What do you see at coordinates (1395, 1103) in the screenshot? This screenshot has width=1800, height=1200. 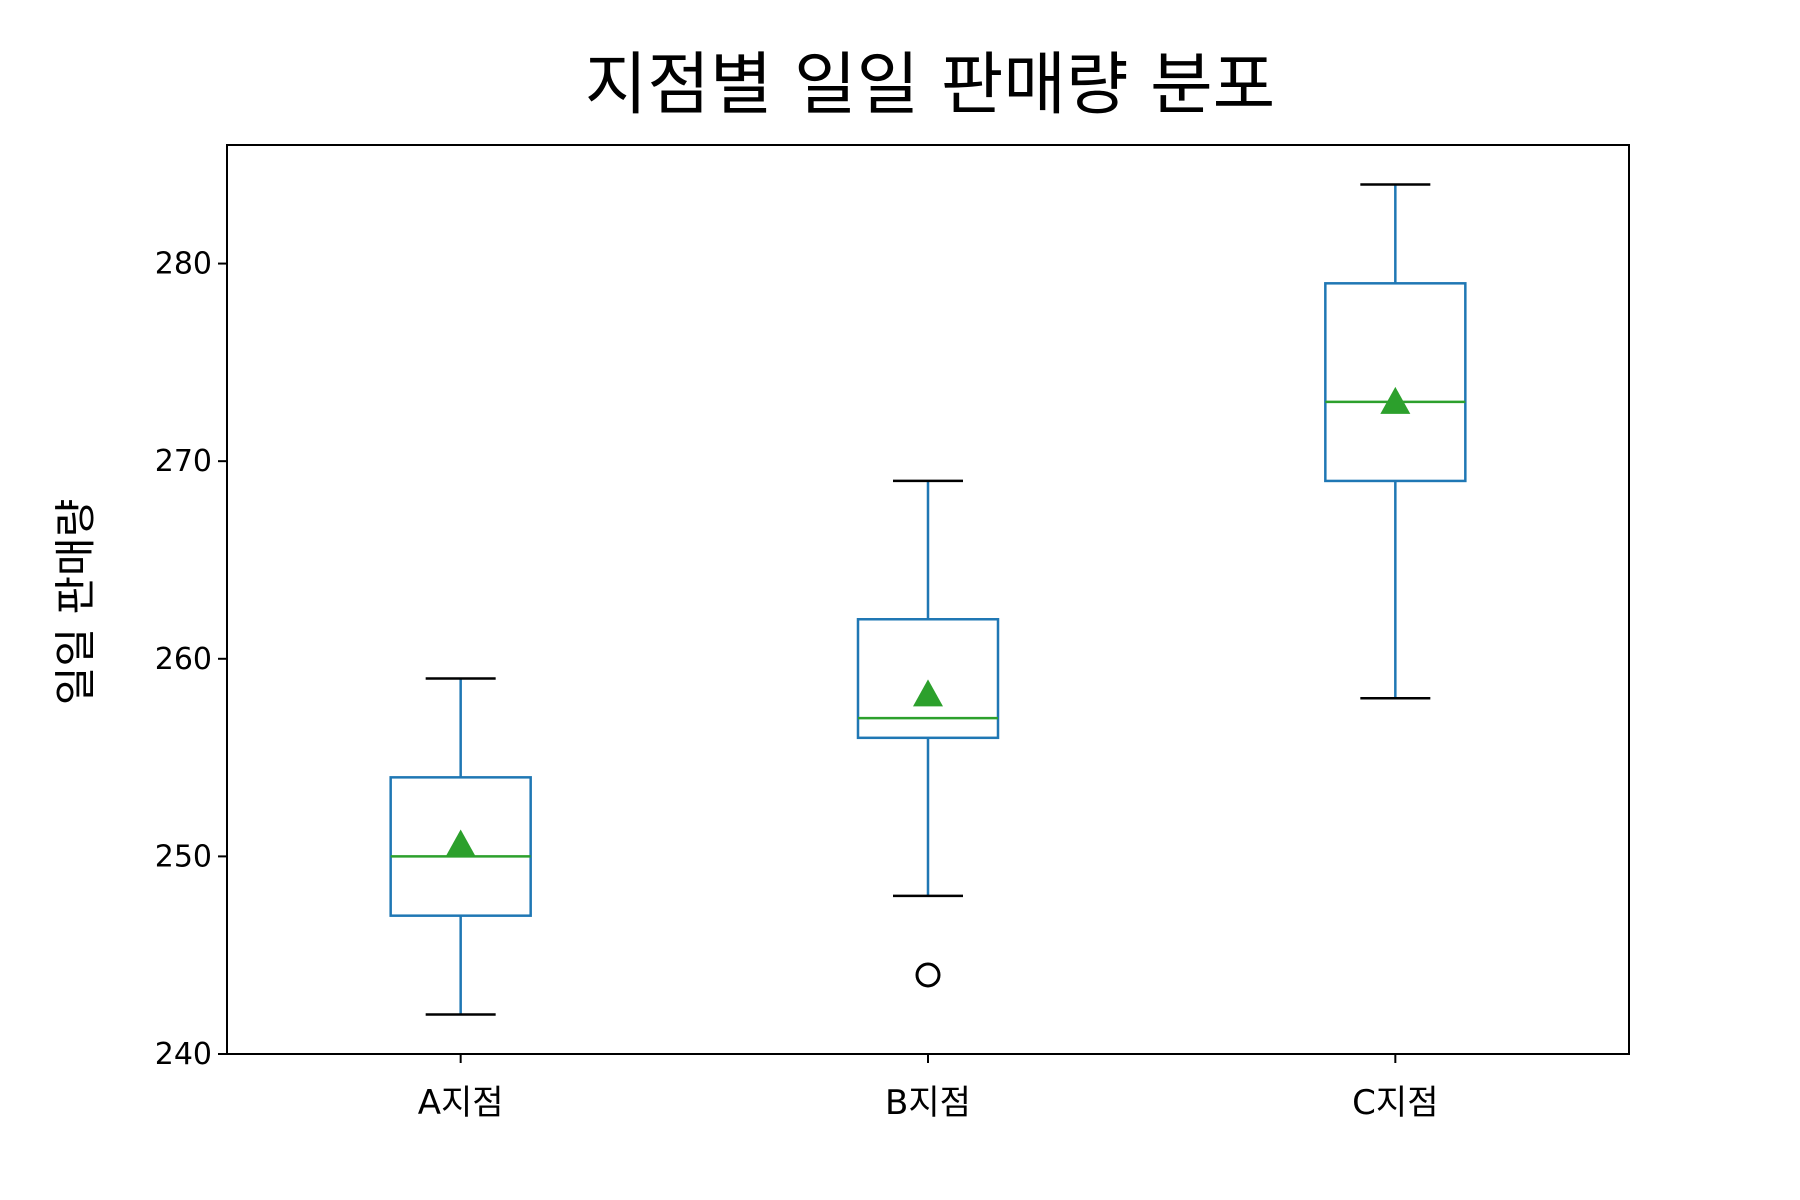 I see `x-tick-label: C지점` at bounding box center [1395, 1103].